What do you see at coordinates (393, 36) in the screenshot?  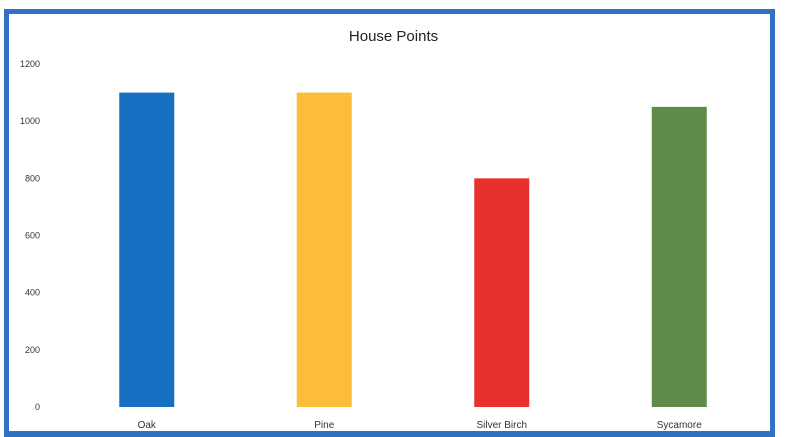 I see `chart-title: House Points` at bounding box center [393, 36].